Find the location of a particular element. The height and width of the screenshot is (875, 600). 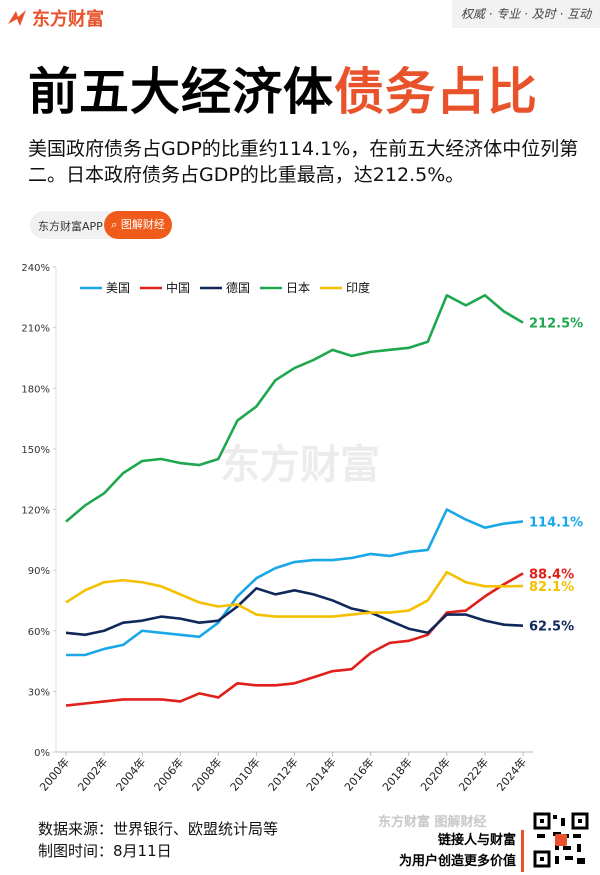

footer-info: 数据来源：世界银行、欧盟统计局等 制图时间：8月11日 is located at coordinates (158, 840).